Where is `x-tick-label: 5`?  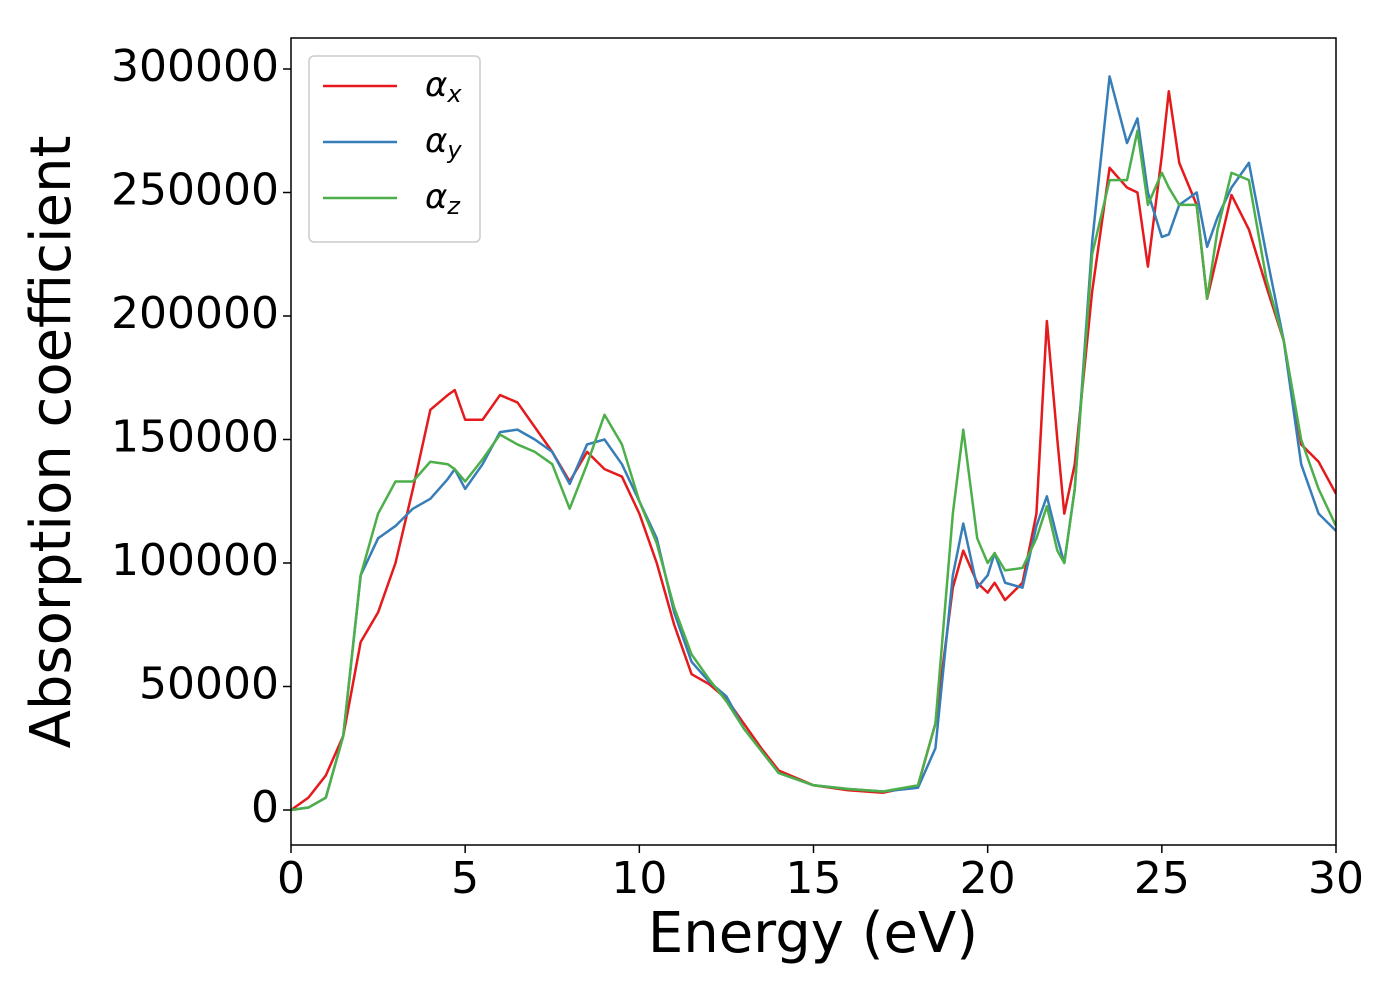 x-tick-label: 5 is located at coordinates (465, 878).